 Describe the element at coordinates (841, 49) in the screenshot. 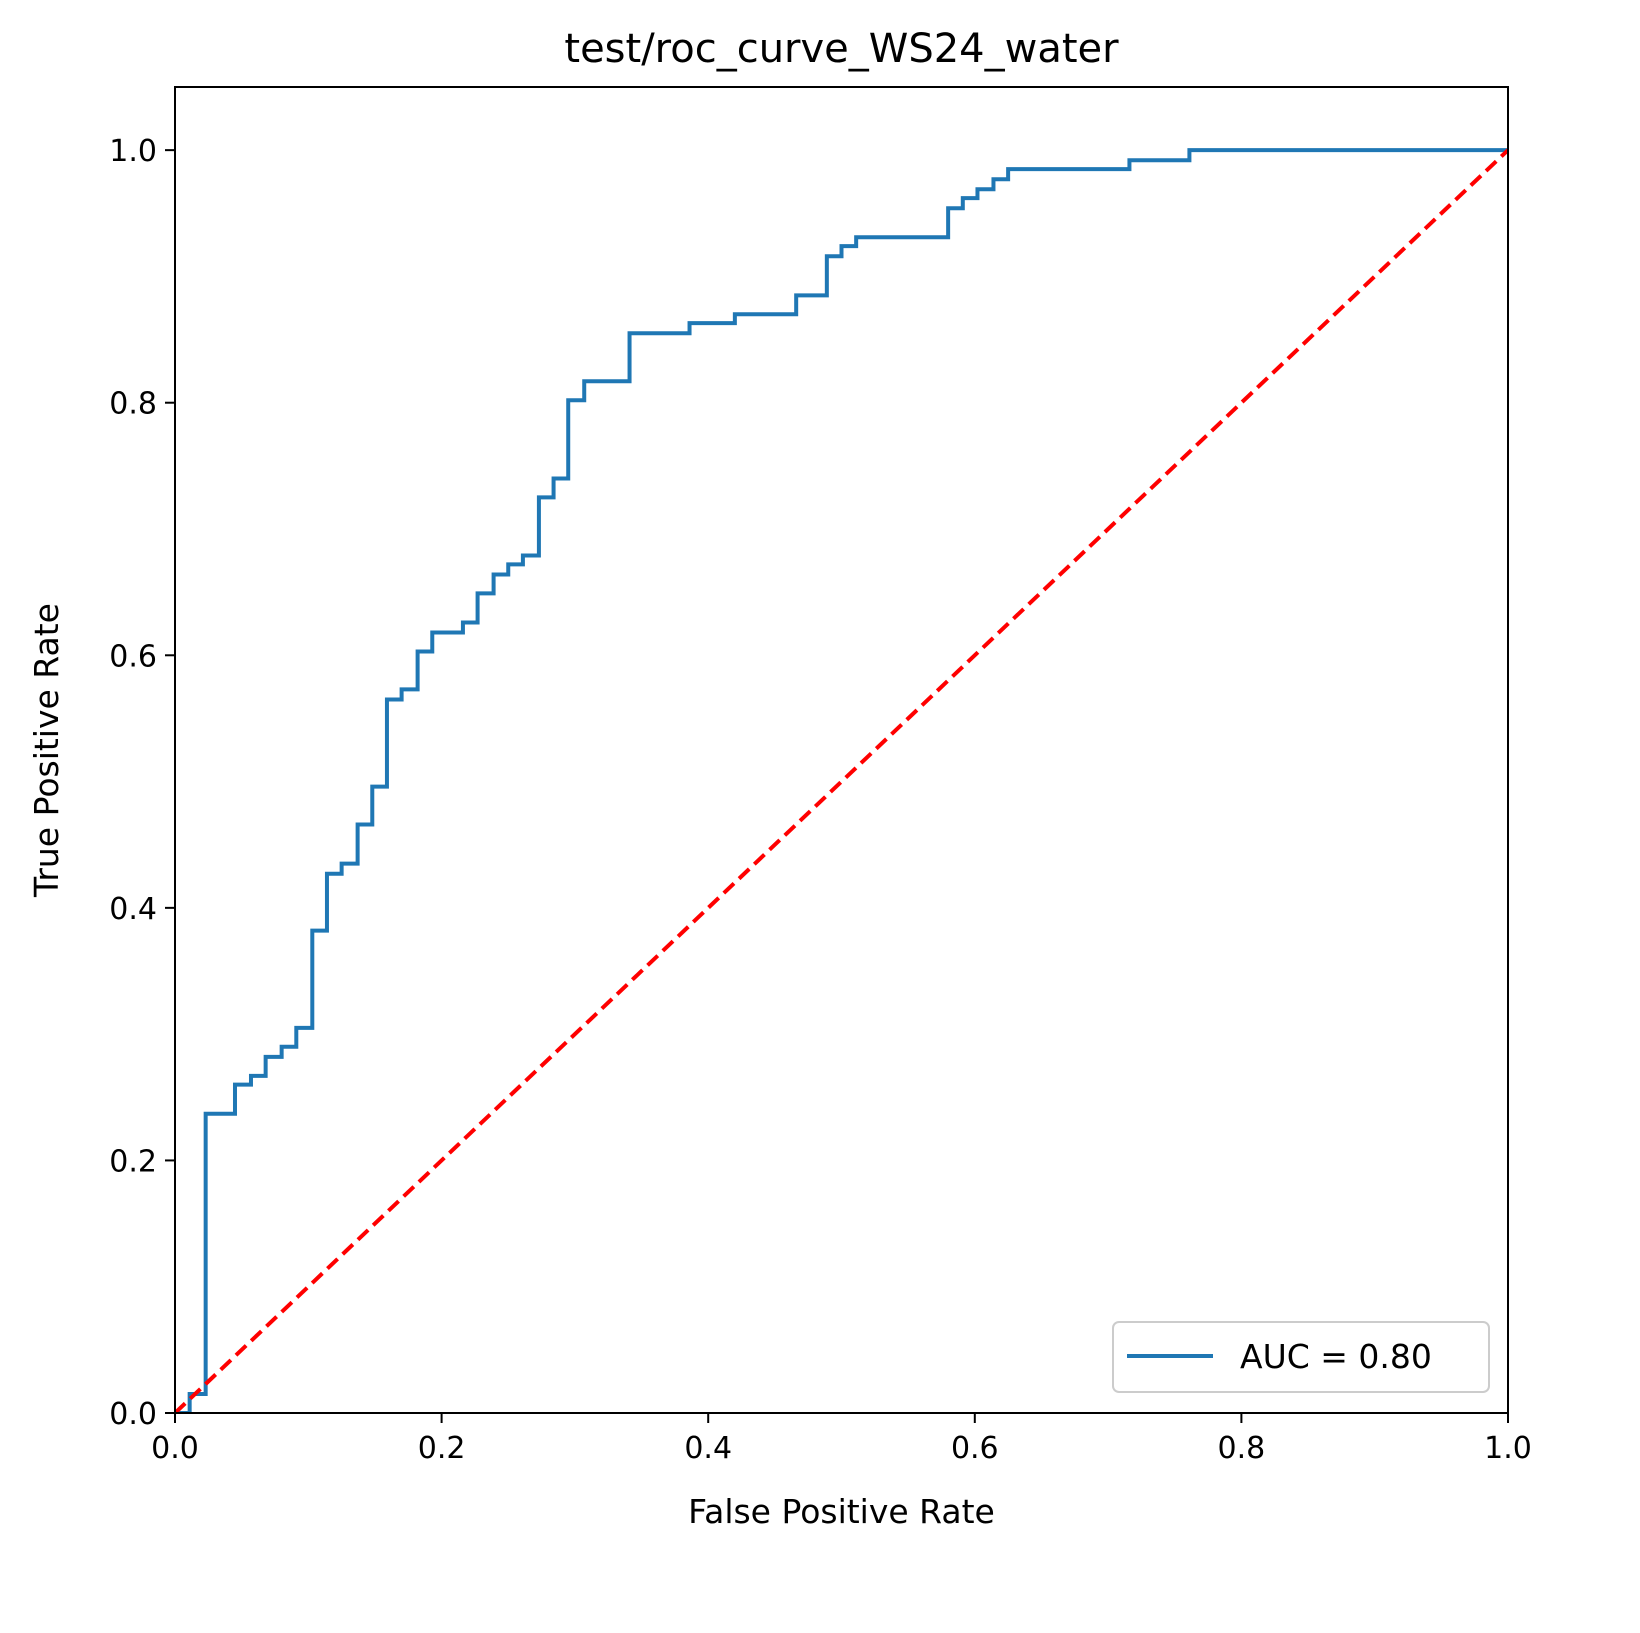

I see `chart-title: test/roc_curve_WS24_water` at that location.